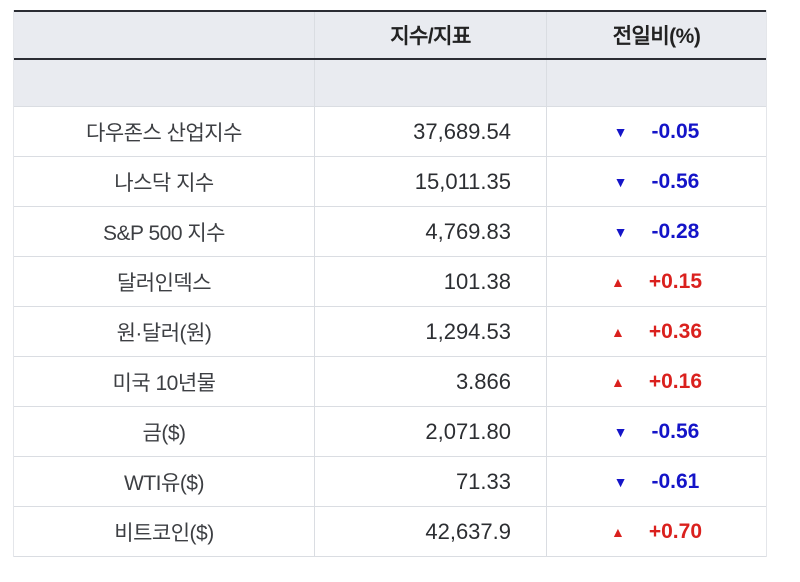  Describe the element at coordinates (430, 331) in the screenshot. I see `row-value: 1,294.53` at that location.